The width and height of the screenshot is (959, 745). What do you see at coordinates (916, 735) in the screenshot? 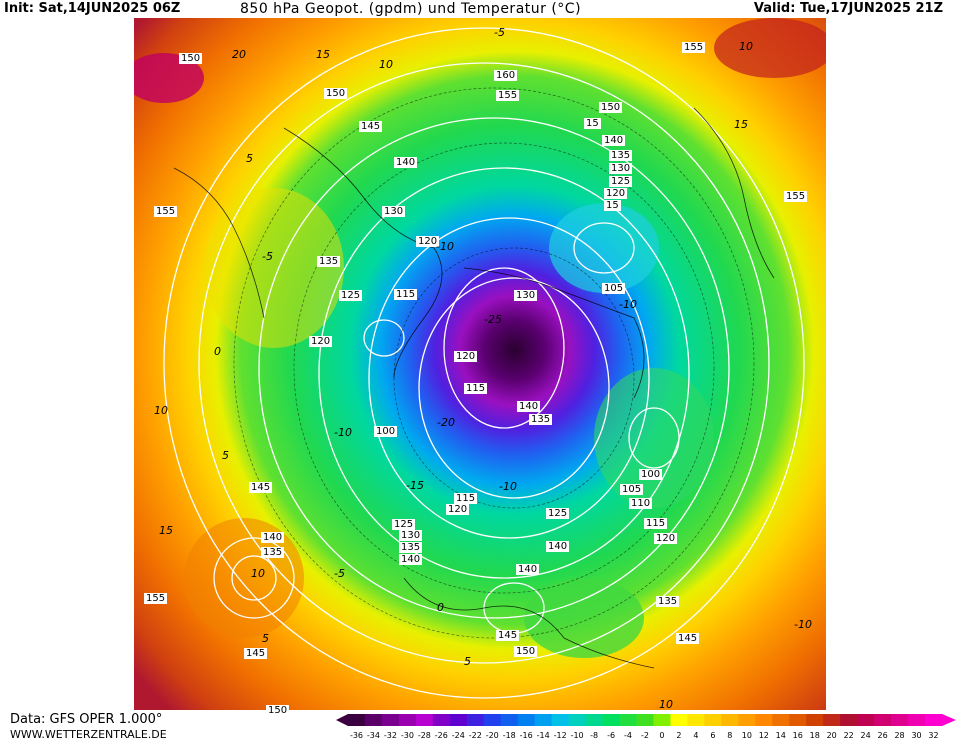
I see `legend-tick-label: 30` at bounding box center [916, 735].